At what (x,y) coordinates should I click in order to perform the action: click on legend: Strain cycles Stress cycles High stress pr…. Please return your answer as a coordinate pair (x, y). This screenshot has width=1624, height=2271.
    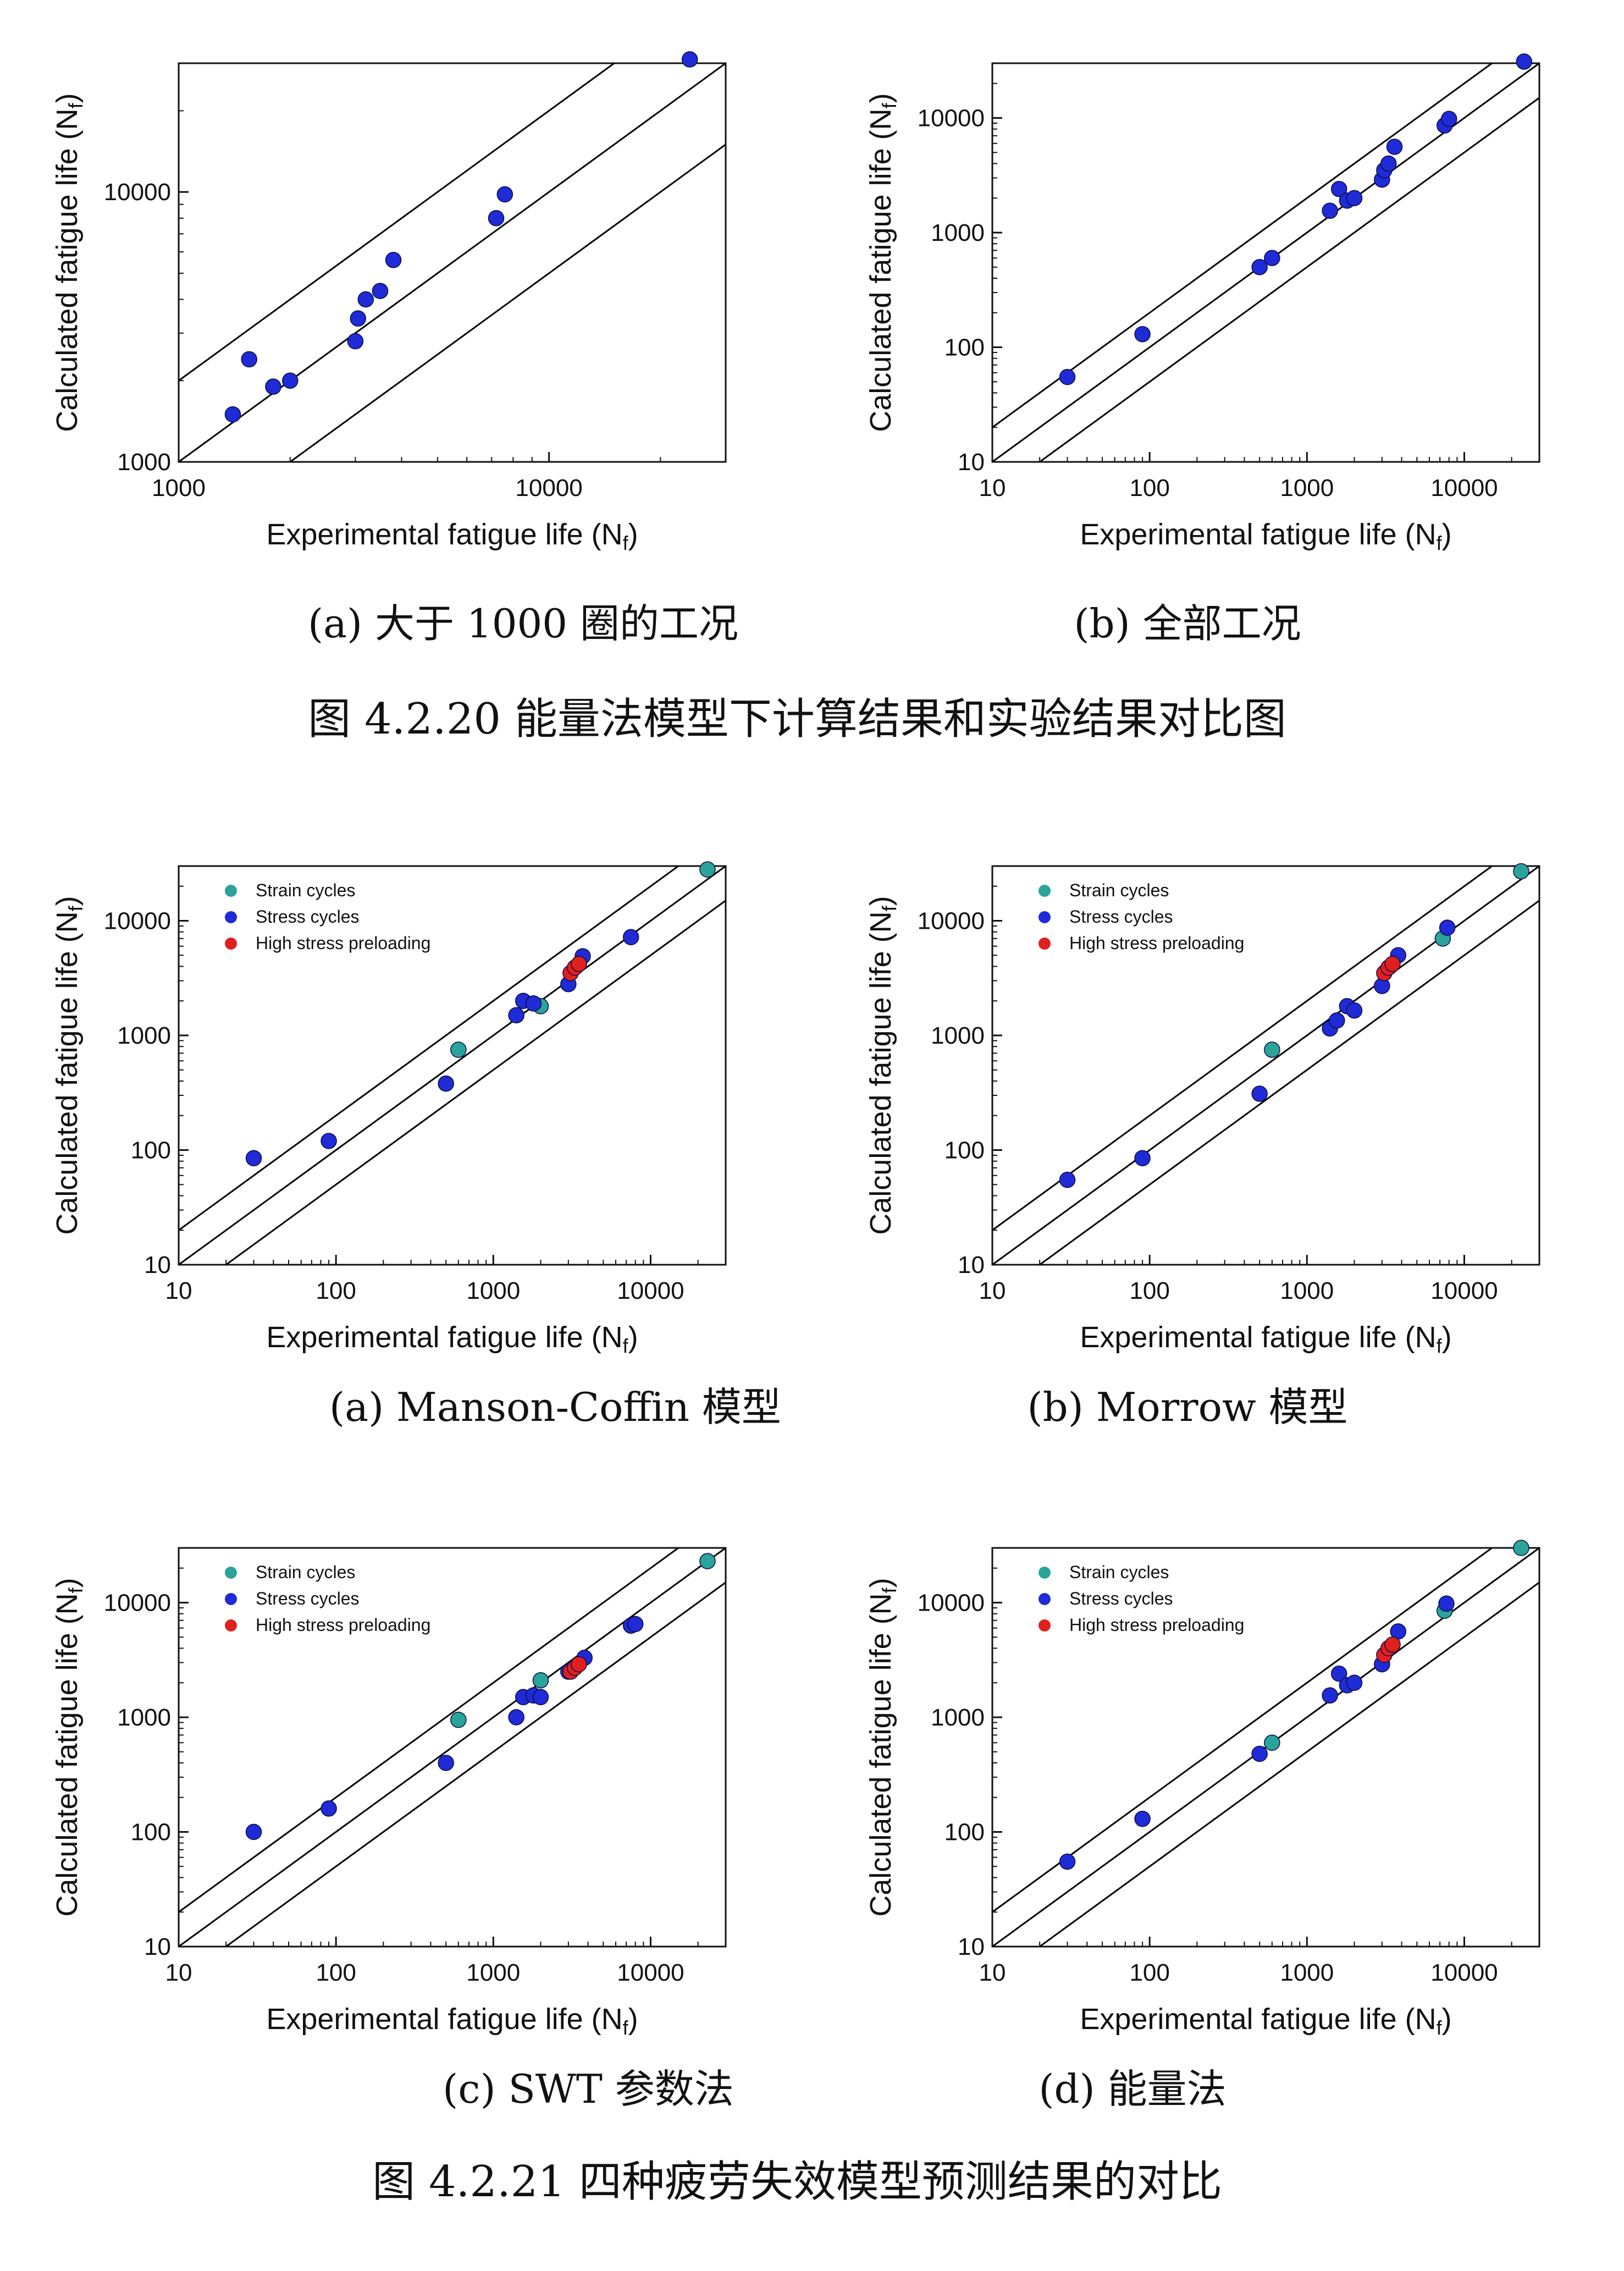
    Looking at the image, I should click on (327, 916).